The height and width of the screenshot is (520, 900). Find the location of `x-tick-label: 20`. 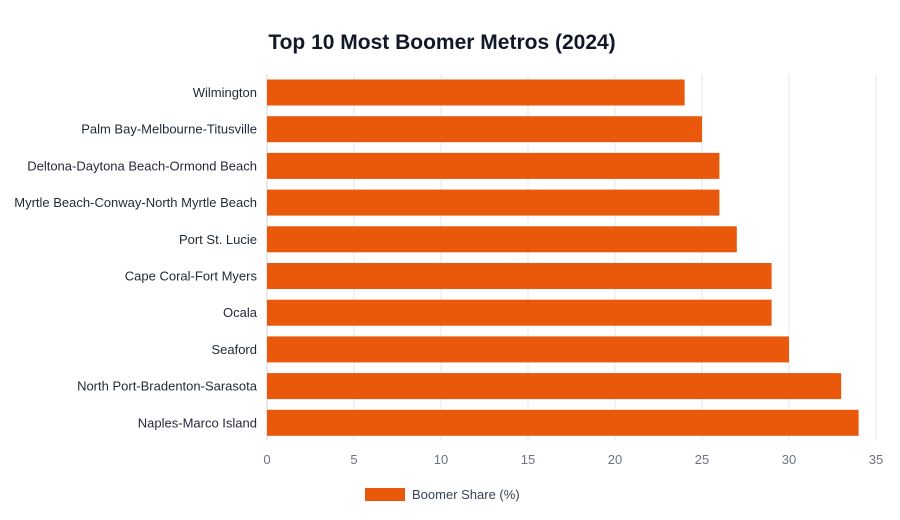

x-tick-label: 20 is located at coordinates (615, 459).